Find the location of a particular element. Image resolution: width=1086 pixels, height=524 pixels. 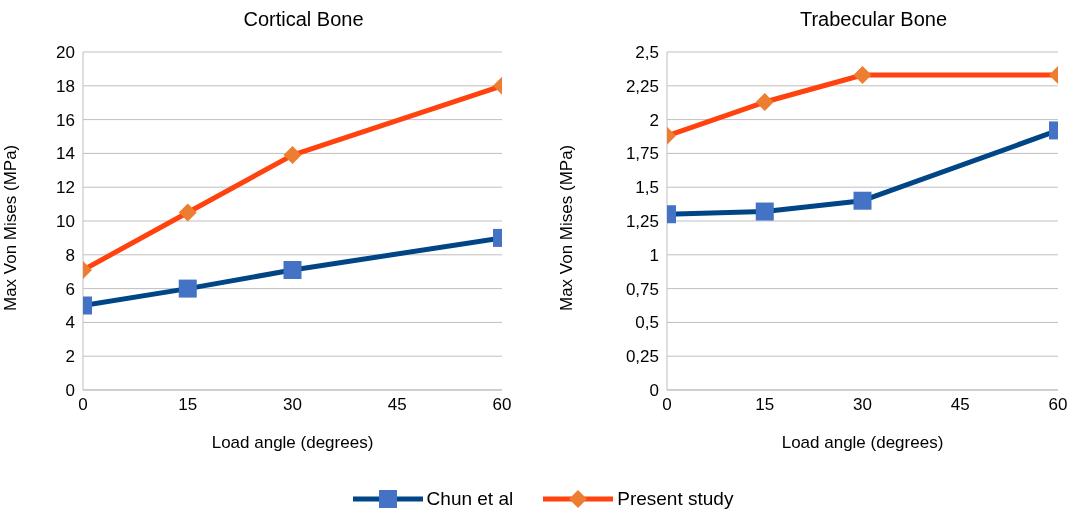

y-tick-label: 16 is located at coordinates (65, 120).